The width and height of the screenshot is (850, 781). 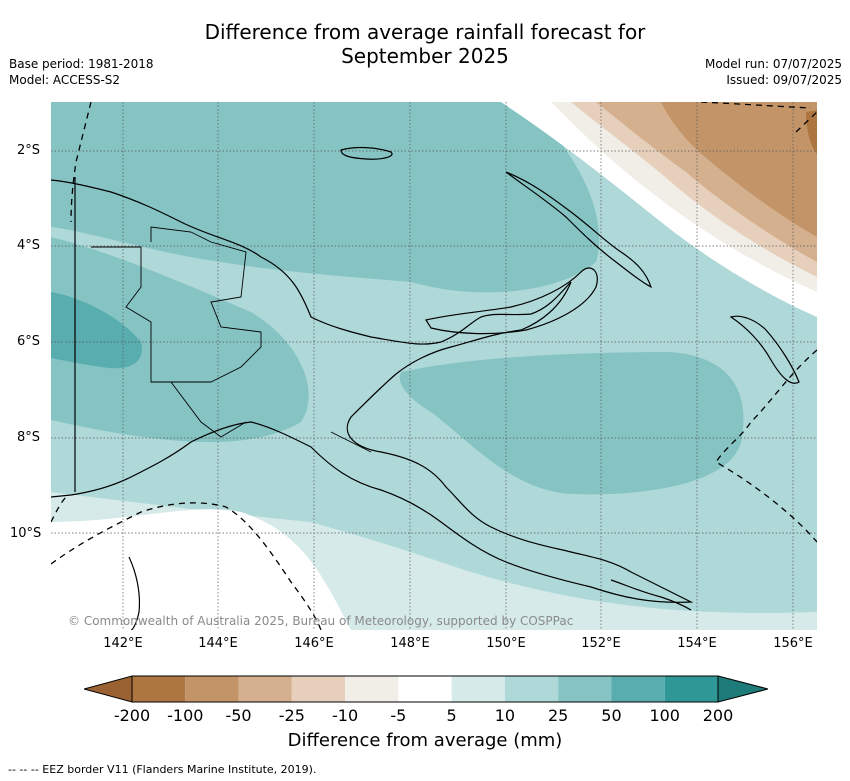 I want to click on eez-border-south, so click(x=186, y=566).